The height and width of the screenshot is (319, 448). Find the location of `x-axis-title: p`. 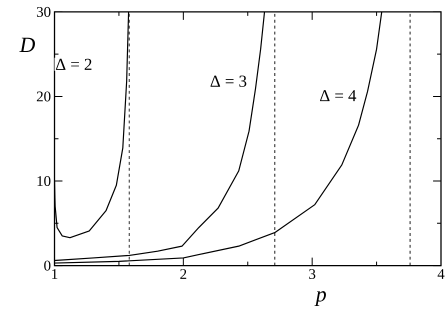

x-axis-title: p is located at coordinates (320, 298).